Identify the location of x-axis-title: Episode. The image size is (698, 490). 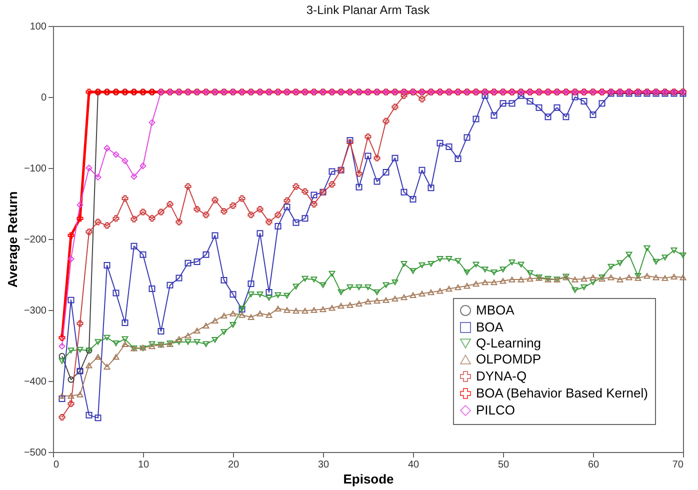
(368, 479).